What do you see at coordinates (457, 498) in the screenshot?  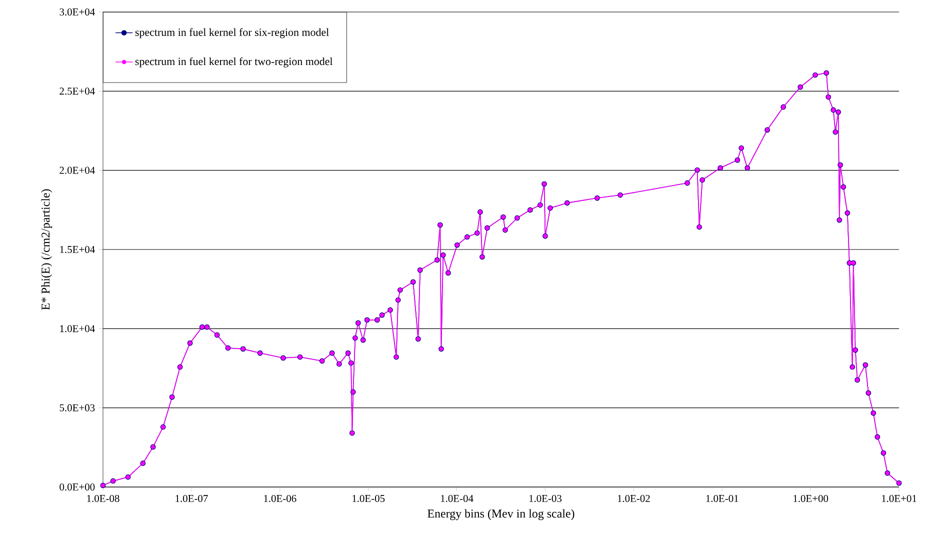 I see `x-tick-label: 1.0E-04` at bounding box center [457, 498].